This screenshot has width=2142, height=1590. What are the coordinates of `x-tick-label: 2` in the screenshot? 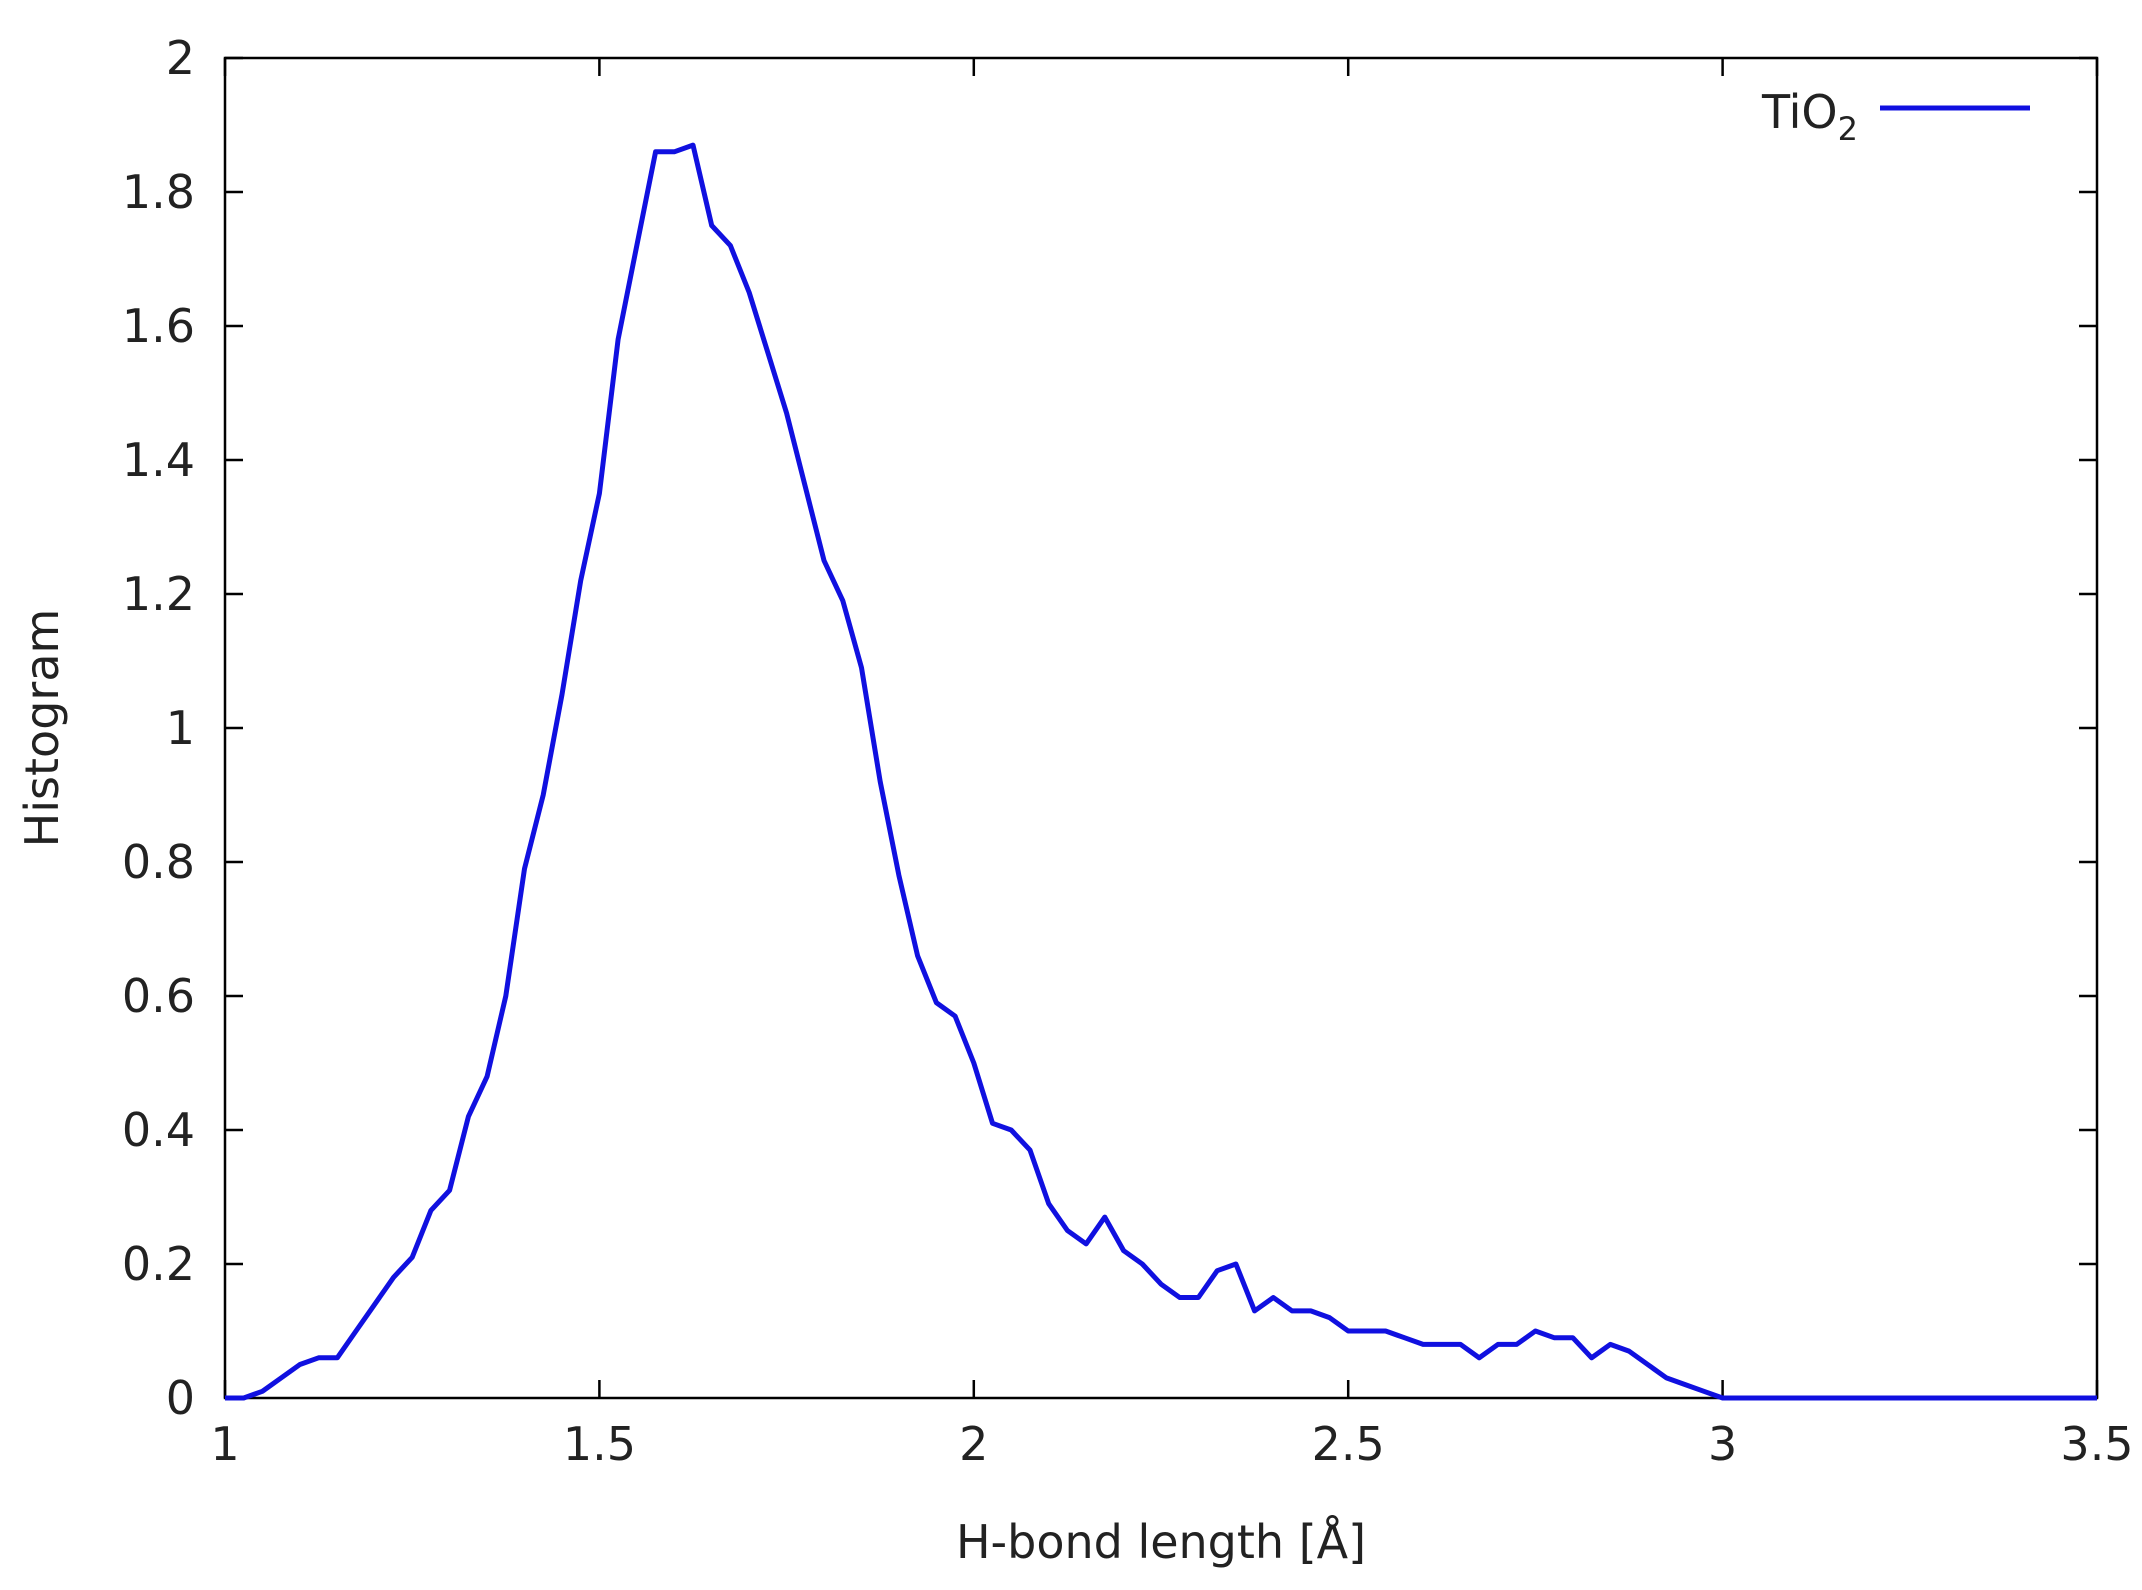 It's located at (973, 1444).